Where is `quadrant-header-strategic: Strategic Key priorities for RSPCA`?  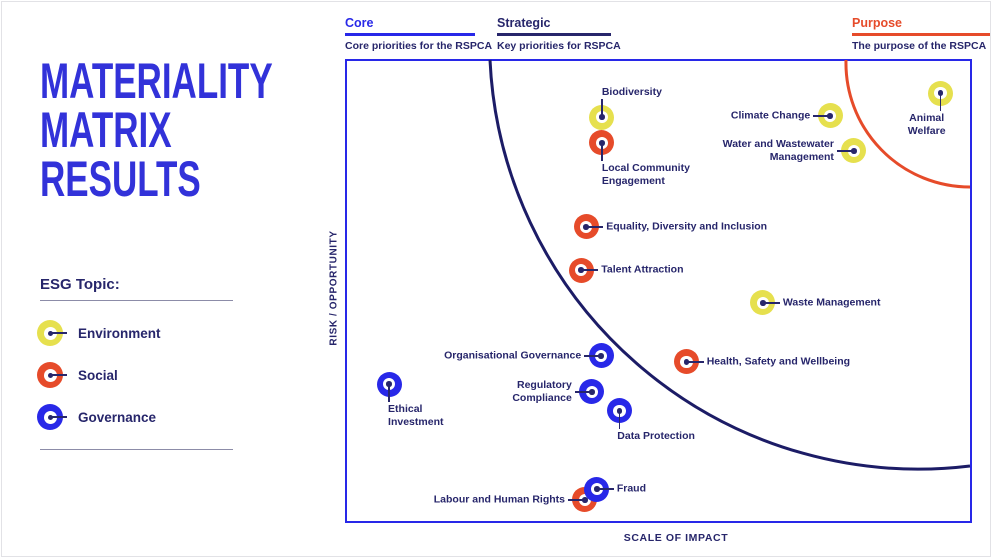 quadrant-header-strategic: Strategic Key priorities for RSPCA is located at coordinates (559, 34).